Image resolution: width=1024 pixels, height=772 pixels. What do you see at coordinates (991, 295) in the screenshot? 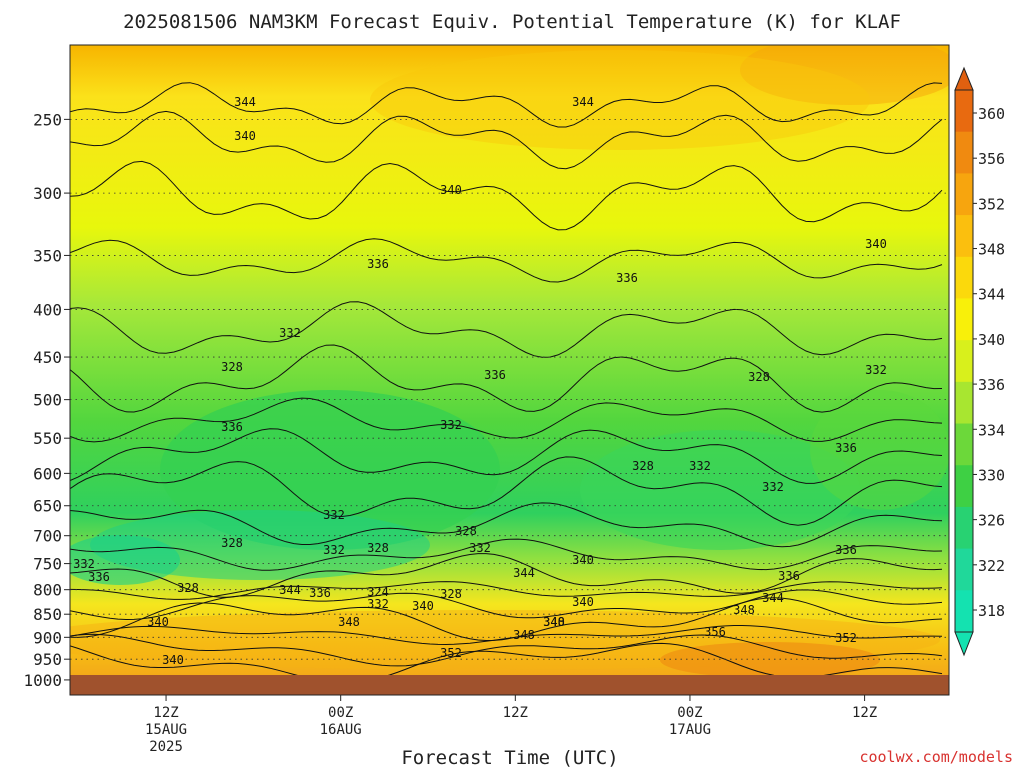
I see `colorbar-tick-label: 344` at bounding box center [991, 295].